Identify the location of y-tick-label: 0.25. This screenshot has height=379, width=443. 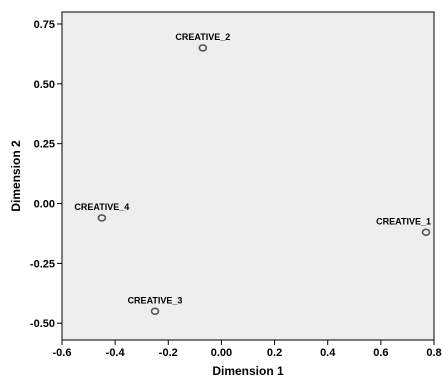
(44, 145).